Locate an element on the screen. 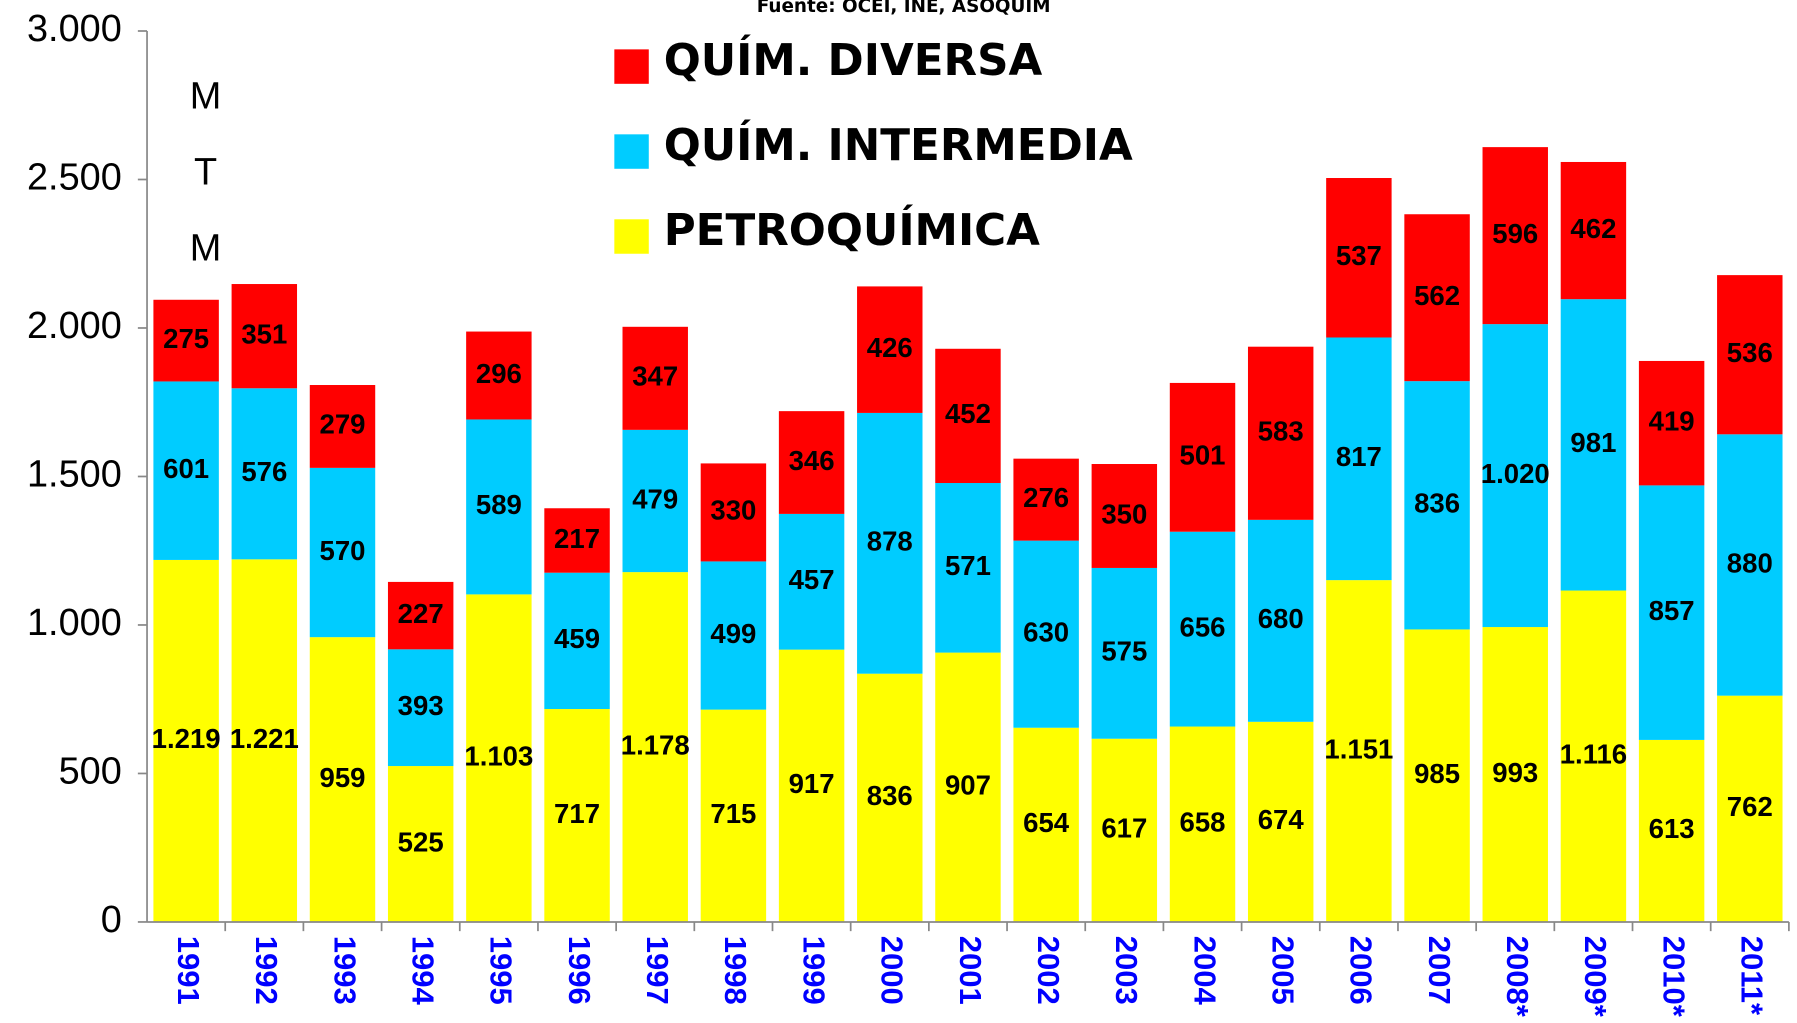 This screenshot has height=1023, width=1797. y-tick-label: 2.500 is located at coordinates (74, 177).